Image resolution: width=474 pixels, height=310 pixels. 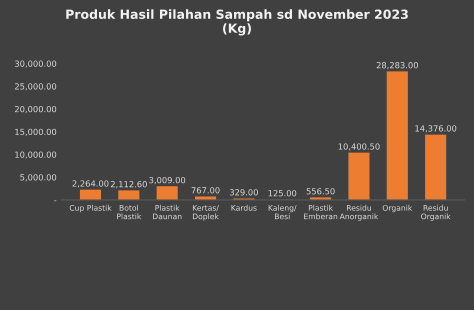 I want to click on y-tick-label: 10,000.00, so click(x=35, y=155).